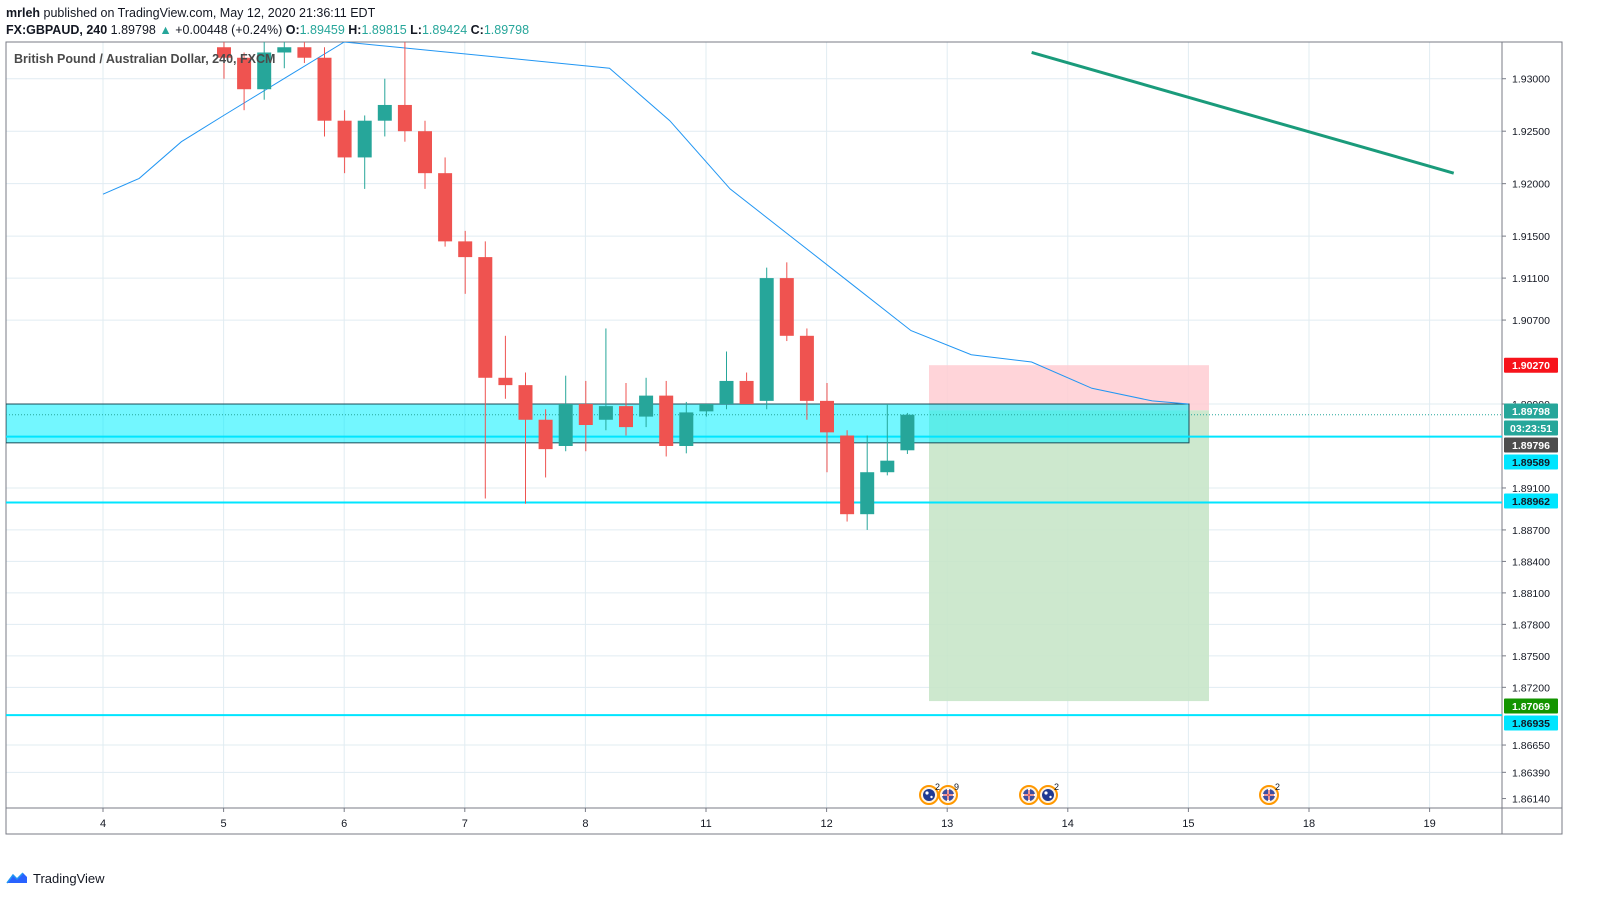 Image resolution: width=1617 pixels, height=898 pixels. Describe the element at coordinates (1531, 657) in the screenshot. I see `price-tick-label: 1.87500` at that location.